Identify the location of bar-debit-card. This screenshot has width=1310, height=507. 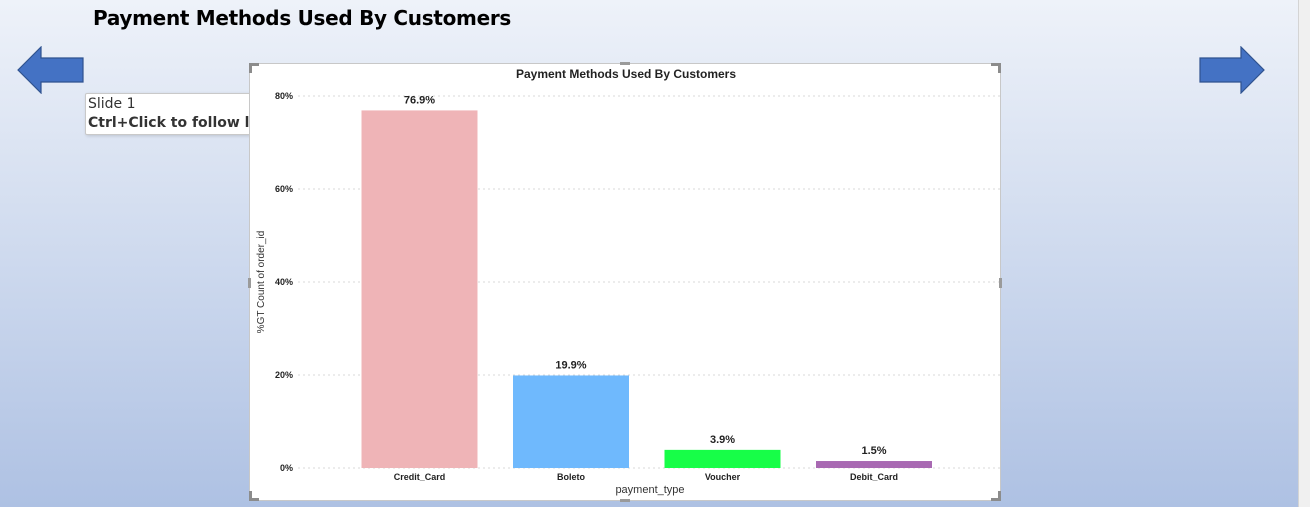
(874, 464).